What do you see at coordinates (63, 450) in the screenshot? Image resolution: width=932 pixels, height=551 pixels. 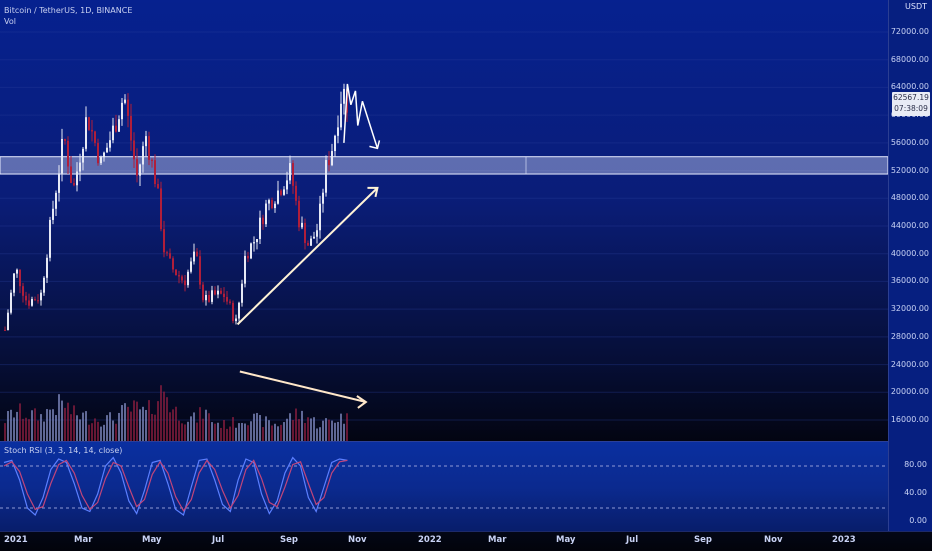 I see `stoch-rsi-title: Stoch RSI (3, 3, 14, 14, close)` at bounding box center [63, 450].